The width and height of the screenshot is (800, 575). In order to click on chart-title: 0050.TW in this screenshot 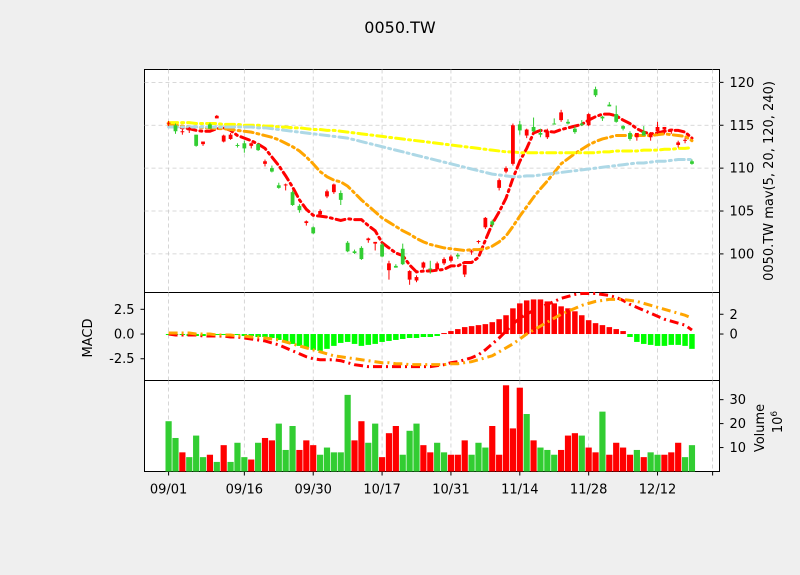, I will do `click(400, 27)`.